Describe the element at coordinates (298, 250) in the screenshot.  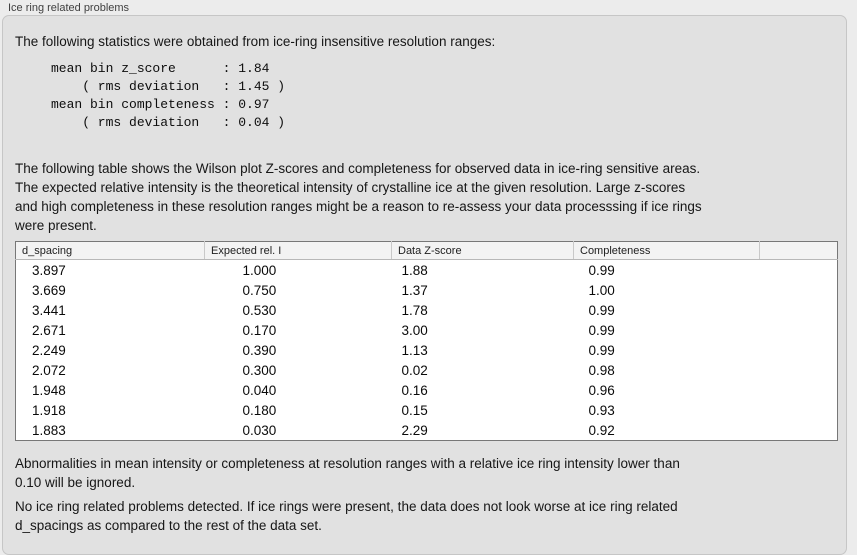
I see `col-header-expected-rel-i: Expected rel. I` at that location.